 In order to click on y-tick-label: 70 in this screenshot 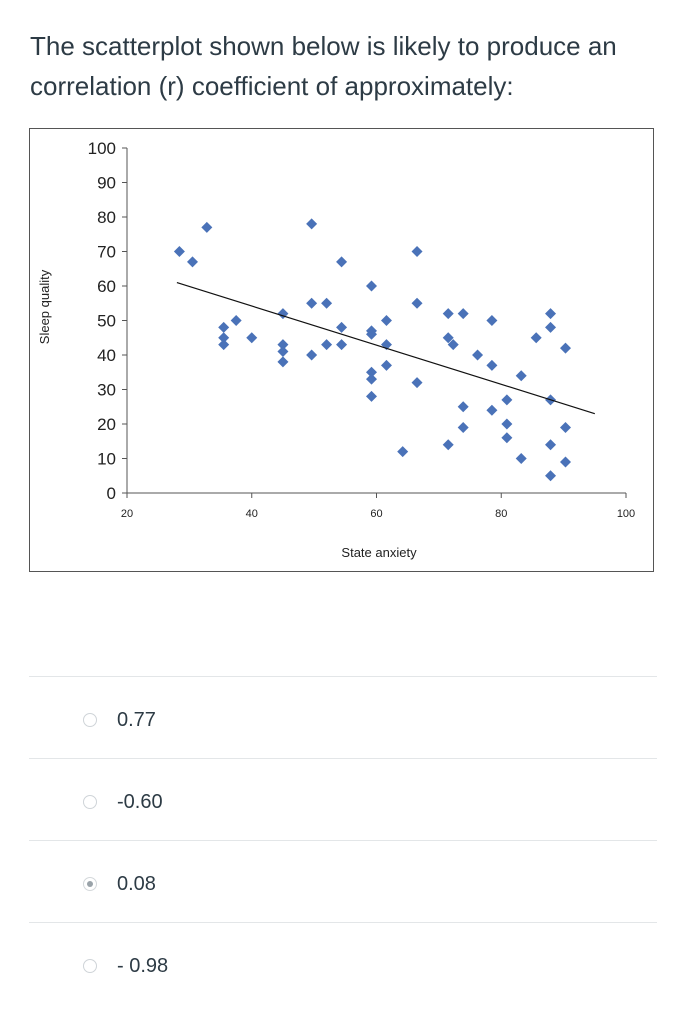, I will do `click(106, 252)`.